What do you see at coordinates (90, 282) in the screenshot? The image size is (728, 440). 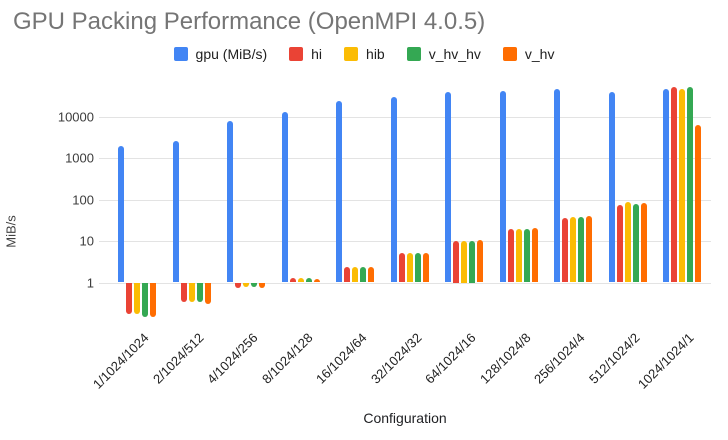 I see `y-tick-label: 1` at bounding box center [90, 282].